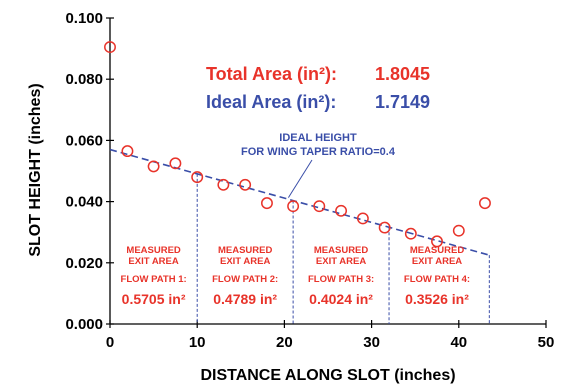 The width and height of the screenshot is (570, 388). I want to click on ideal-note-line-2: FOR WING TAPER RATIO=0.4, so click(318, 152).